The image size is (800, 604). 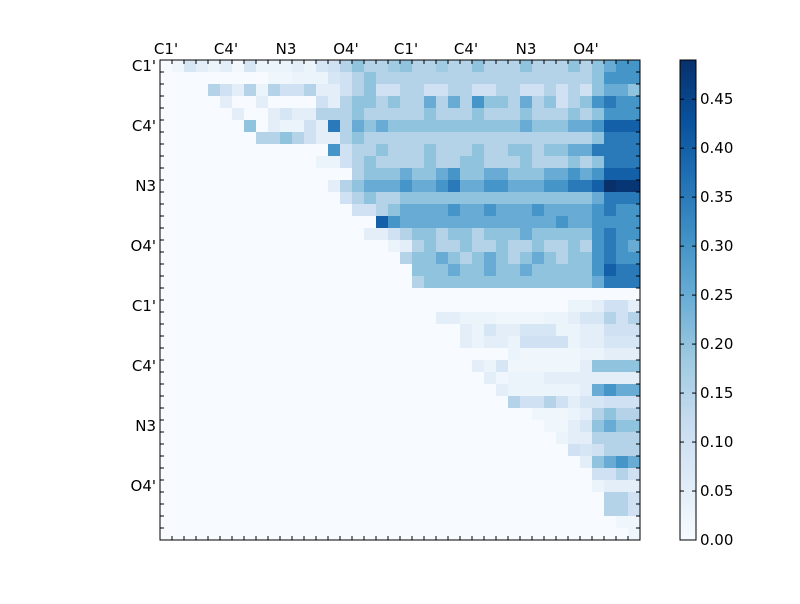 I want to click on colorbar-tick-label: 0.35, so click(x=716, y=197).